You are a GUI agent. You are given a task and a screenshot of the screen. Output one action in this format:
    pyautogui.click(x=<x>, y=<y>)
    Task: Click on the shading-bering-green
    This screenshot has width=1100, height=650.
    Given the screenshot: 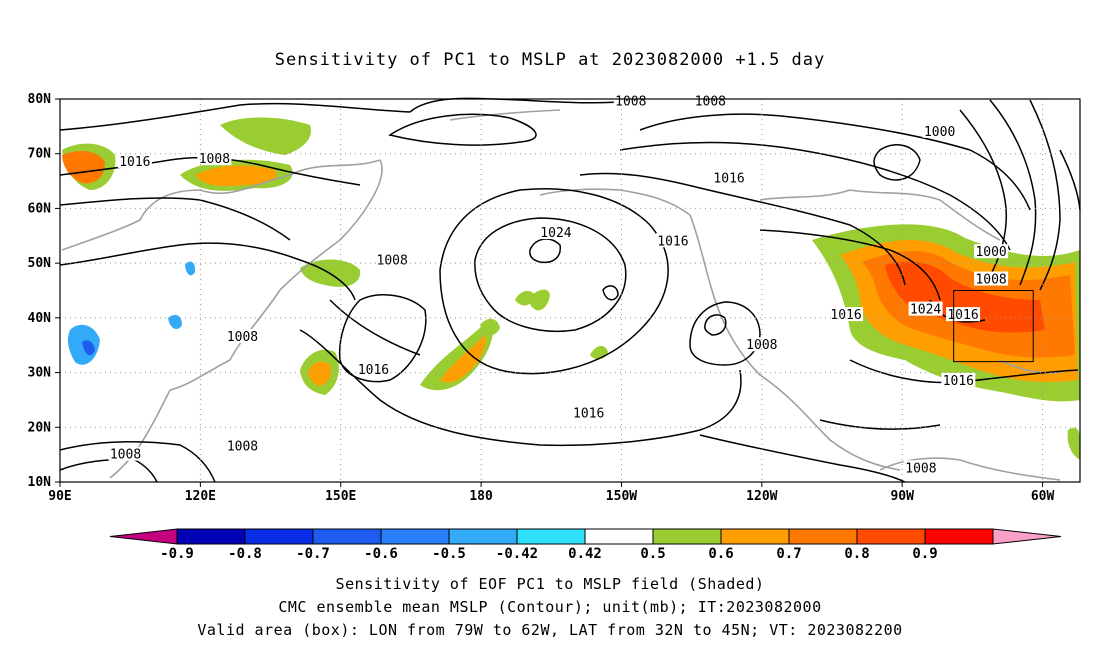 What is the action you would take?
    pyautogui.click(x=457, y=354)
    